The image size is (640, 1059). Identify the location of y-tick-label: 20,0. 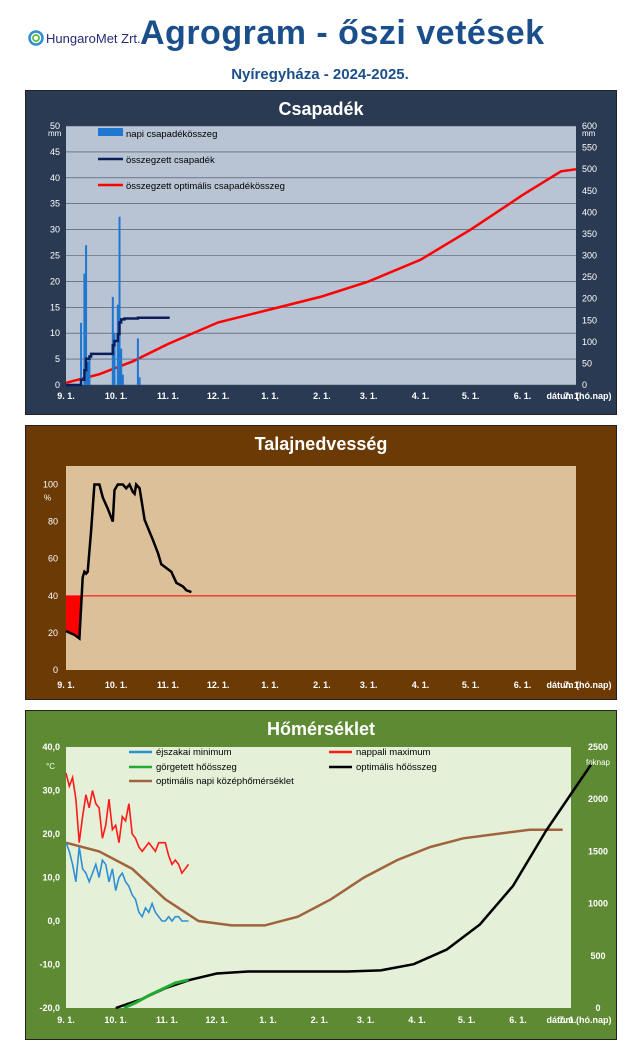
(51, 834).